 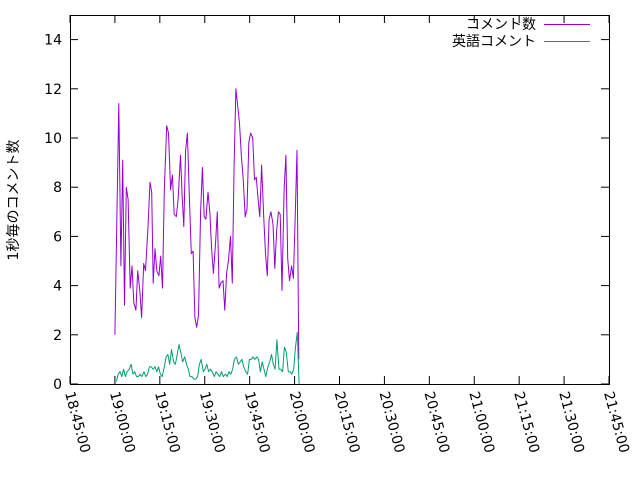 What do you see at coordinates (207, 358) in the screenshot?
I see `series-line-english` at bounding box center [207, 358].